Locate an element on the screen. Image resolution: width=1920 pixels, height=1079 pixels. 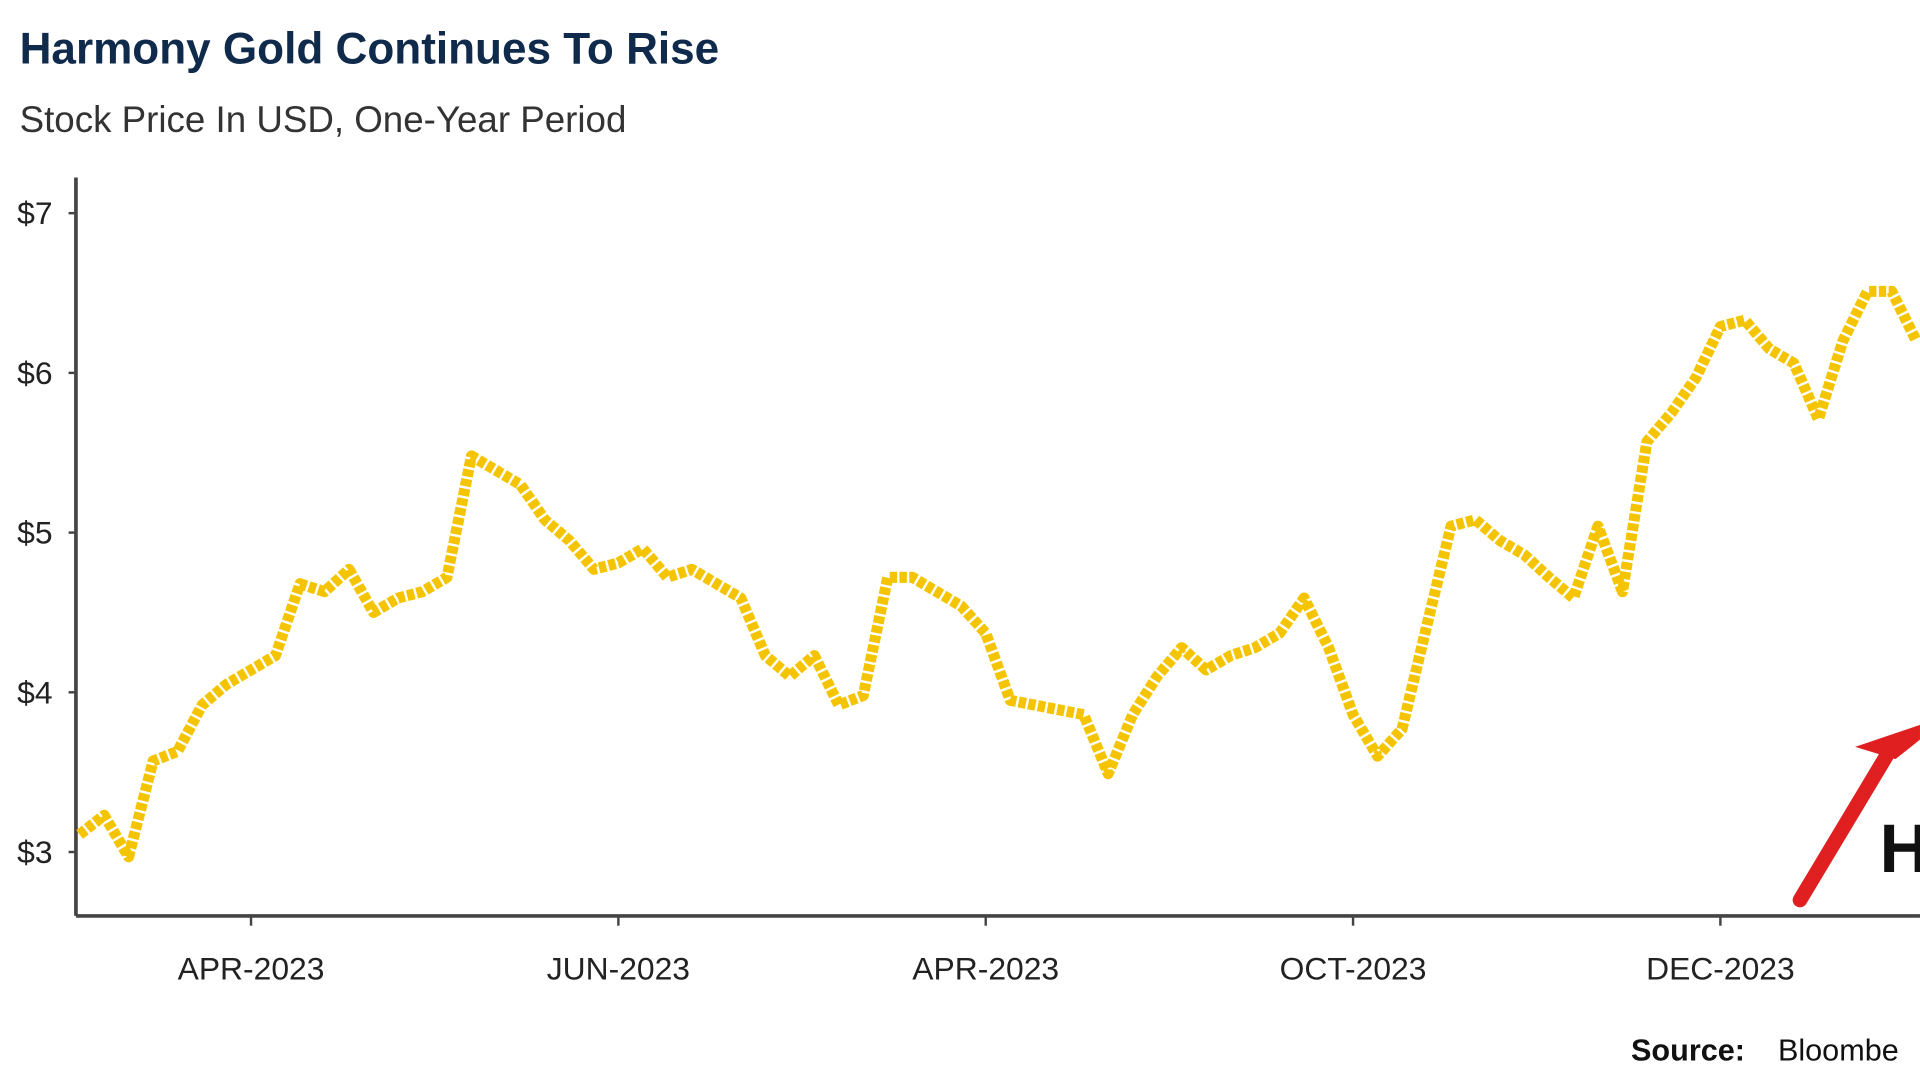
annotation: H is located at coordinates (1900, 848).